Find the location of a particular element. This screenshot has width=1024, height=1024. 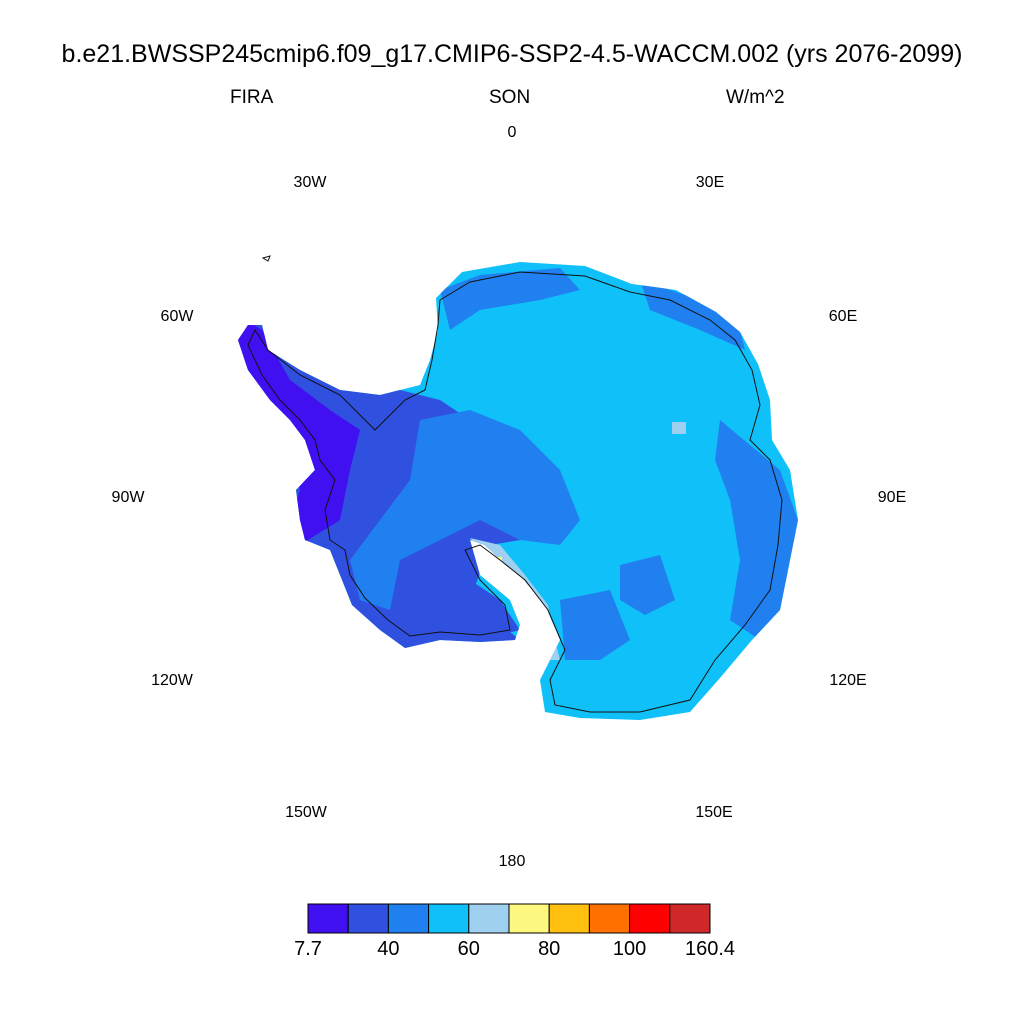

lon-label-60w: 60W is located at coordinates (177, 316).